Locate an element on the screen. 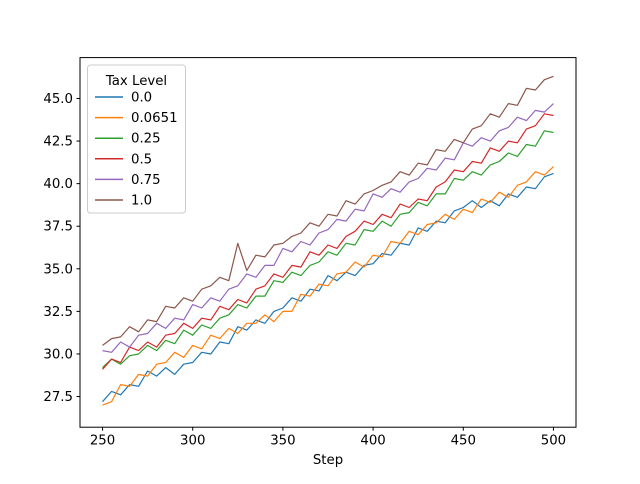  x-tick-label: 350 is located at coordinates (282, 441).